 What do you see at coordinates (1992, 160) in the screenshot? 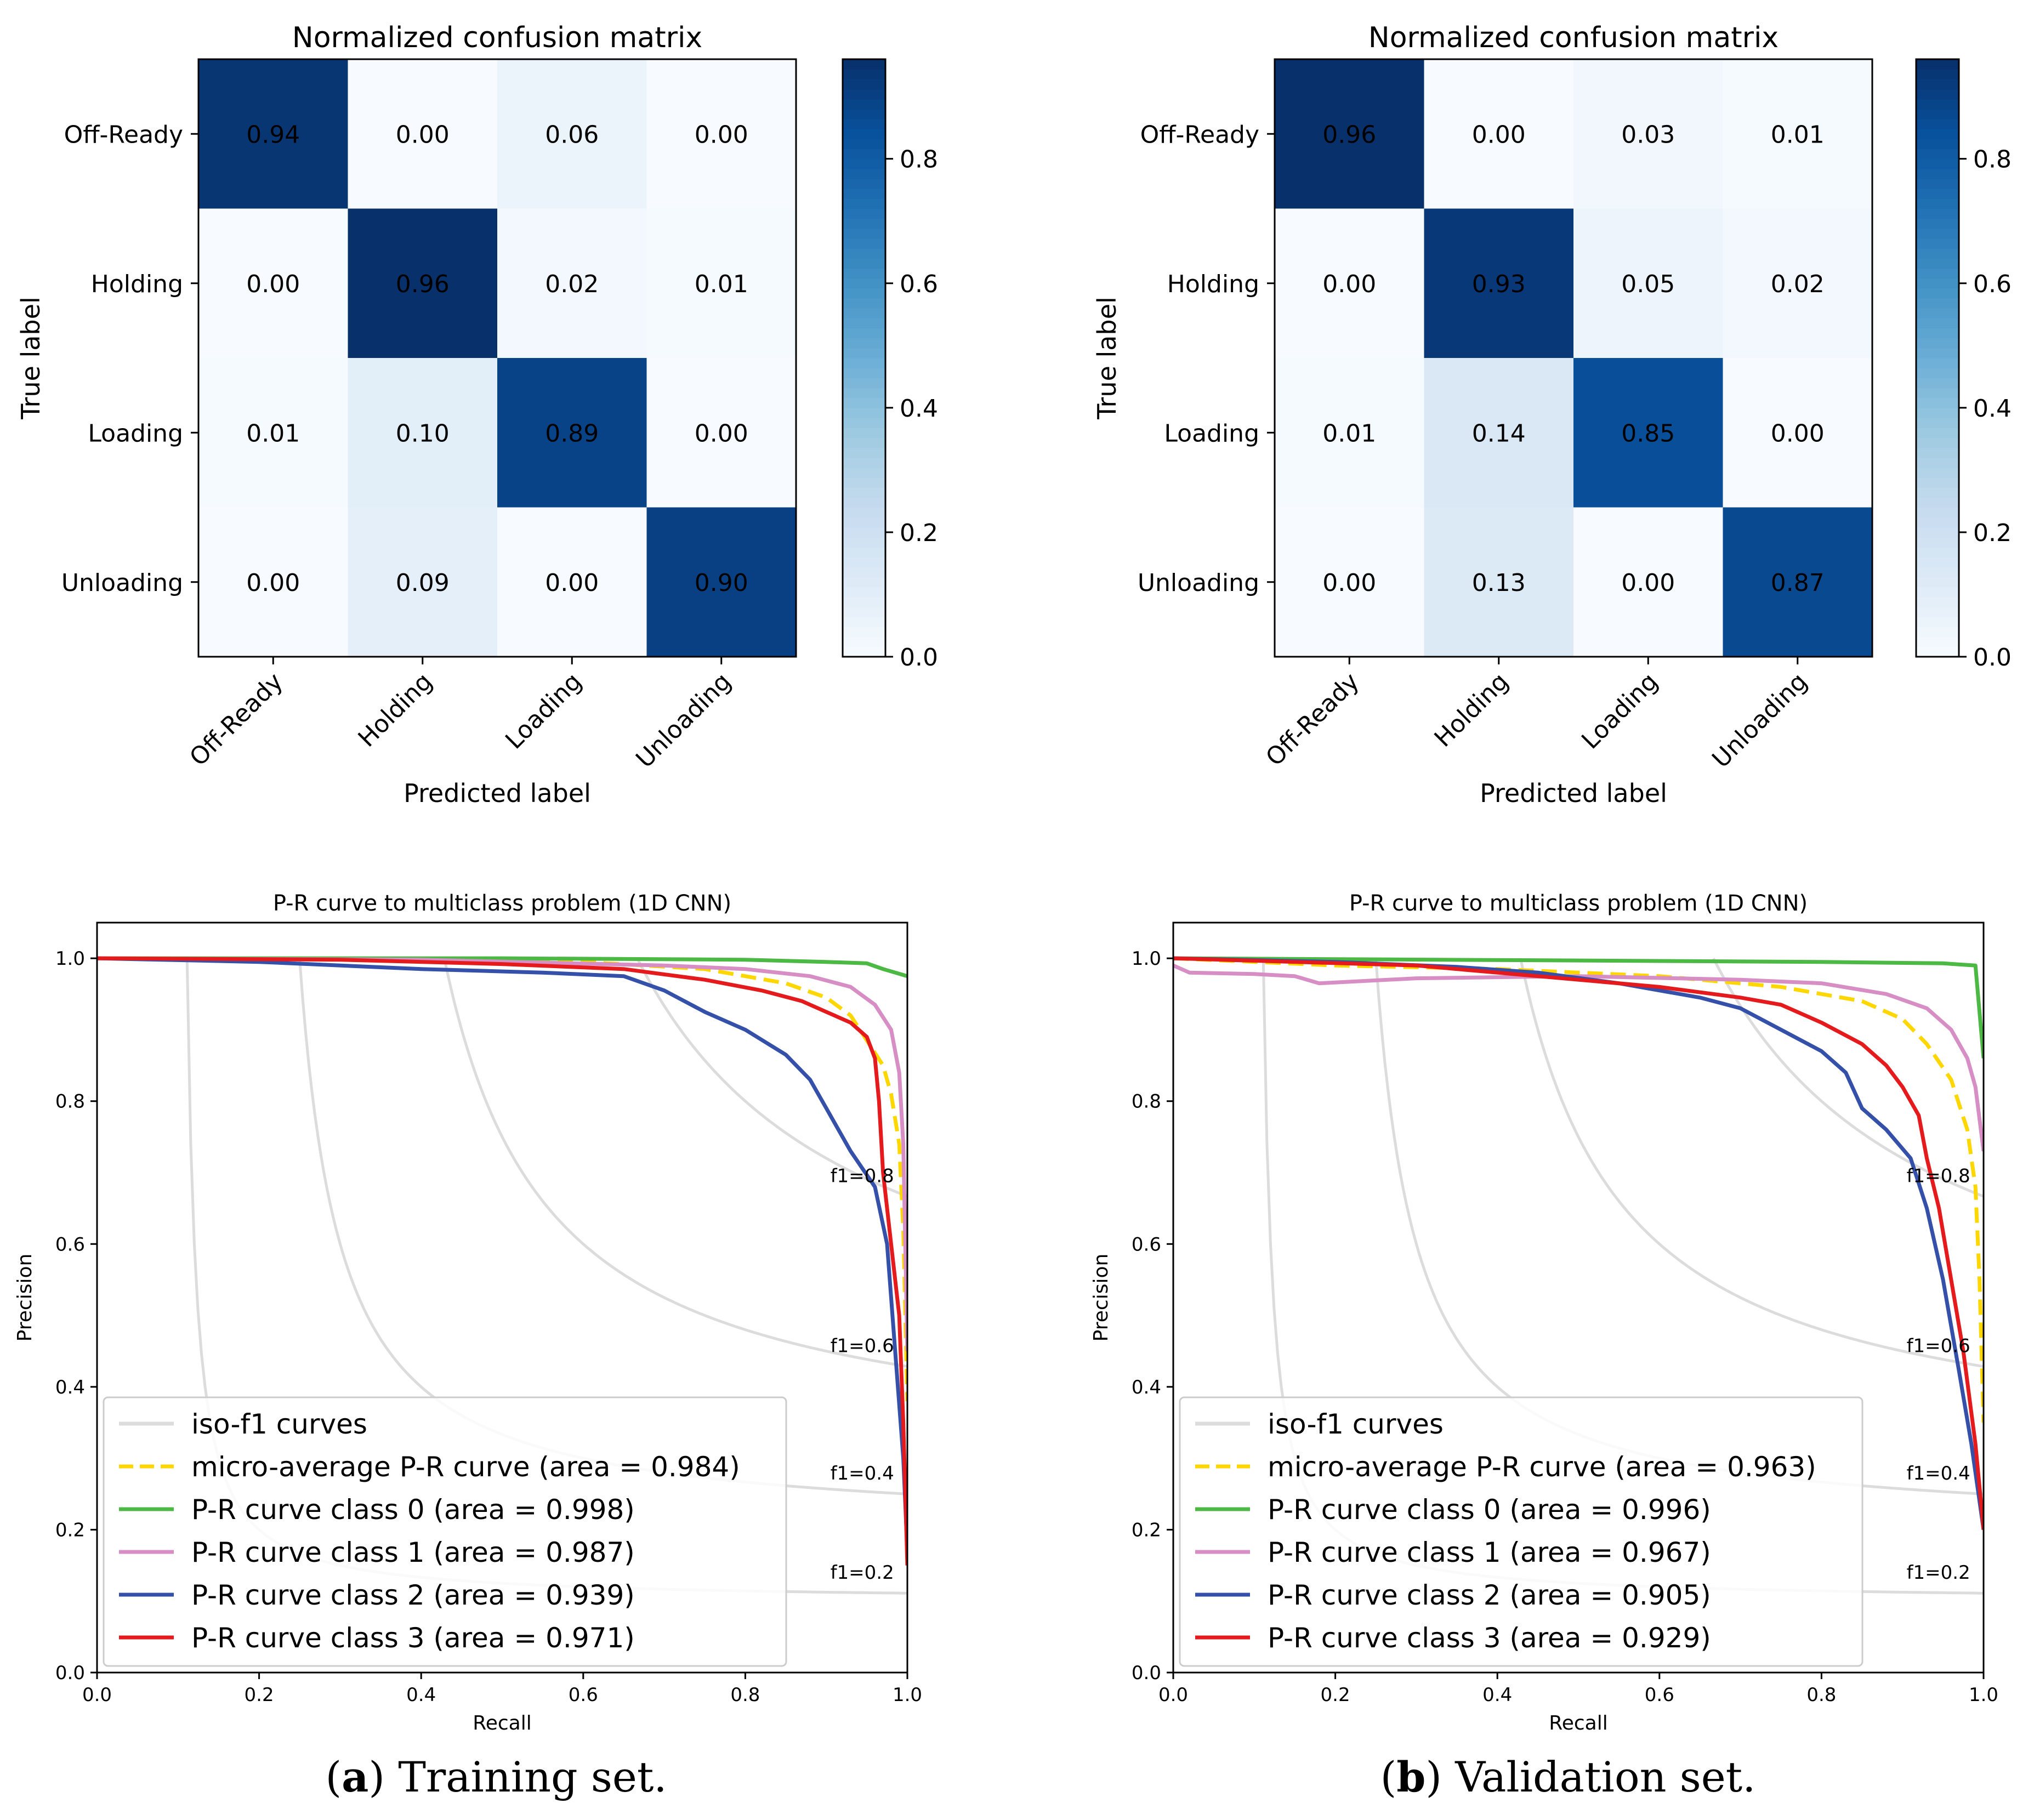
I see `colorbar-tick-label: 0.8` at bounding box center [1992, 160].